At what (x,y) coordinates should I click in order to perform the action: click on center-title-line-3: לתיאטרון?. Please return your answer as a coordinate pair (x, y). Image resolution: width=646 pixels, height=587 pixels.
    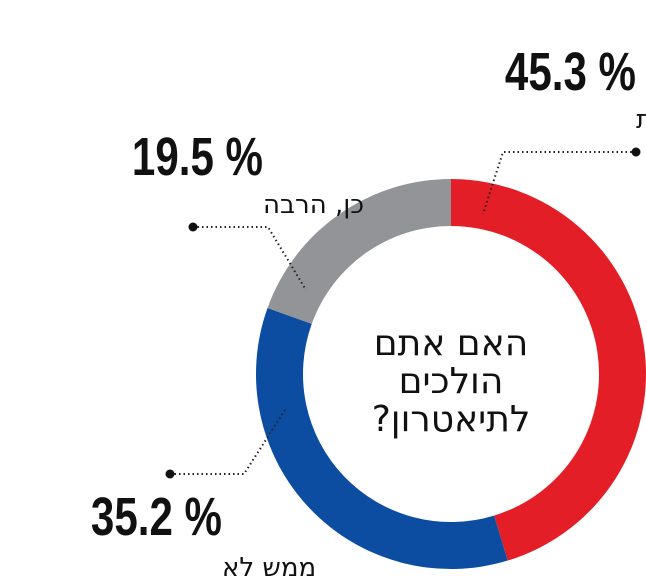
    Looking at the image, I should click on (451, 419).